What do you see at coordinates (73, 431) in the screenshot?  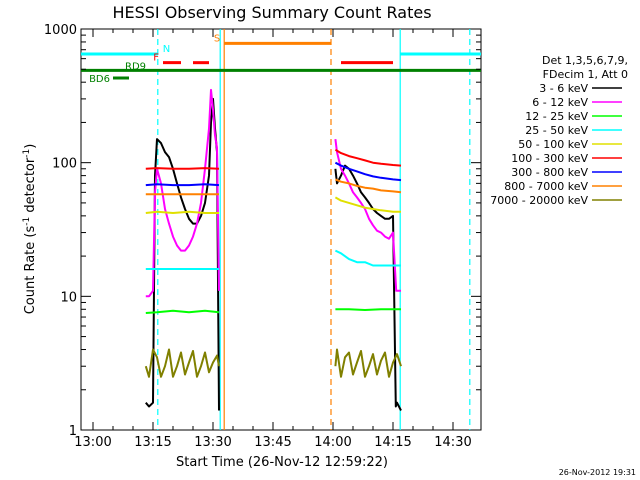 I see `y-tick-label: 1` at bounding box center [73, 431].